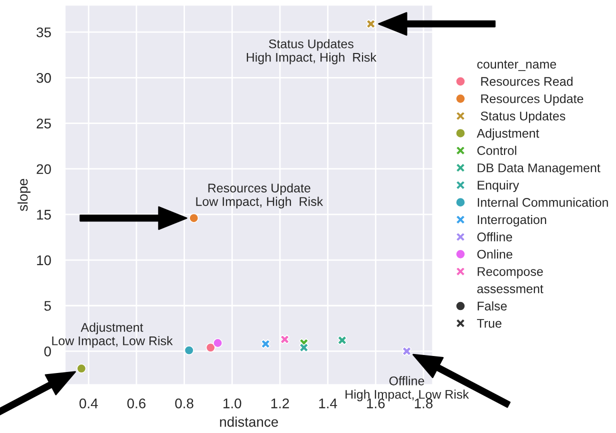  I want to click on legend-label: Resources Read, so click(526, 81).